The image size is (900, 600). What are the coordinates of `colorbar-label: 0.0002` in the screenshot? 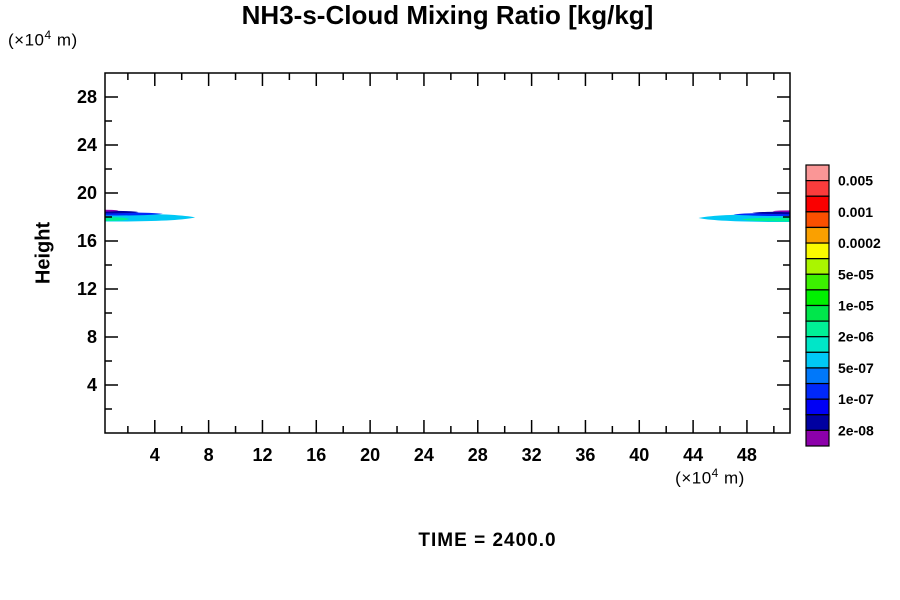 It's located at (859, 243).